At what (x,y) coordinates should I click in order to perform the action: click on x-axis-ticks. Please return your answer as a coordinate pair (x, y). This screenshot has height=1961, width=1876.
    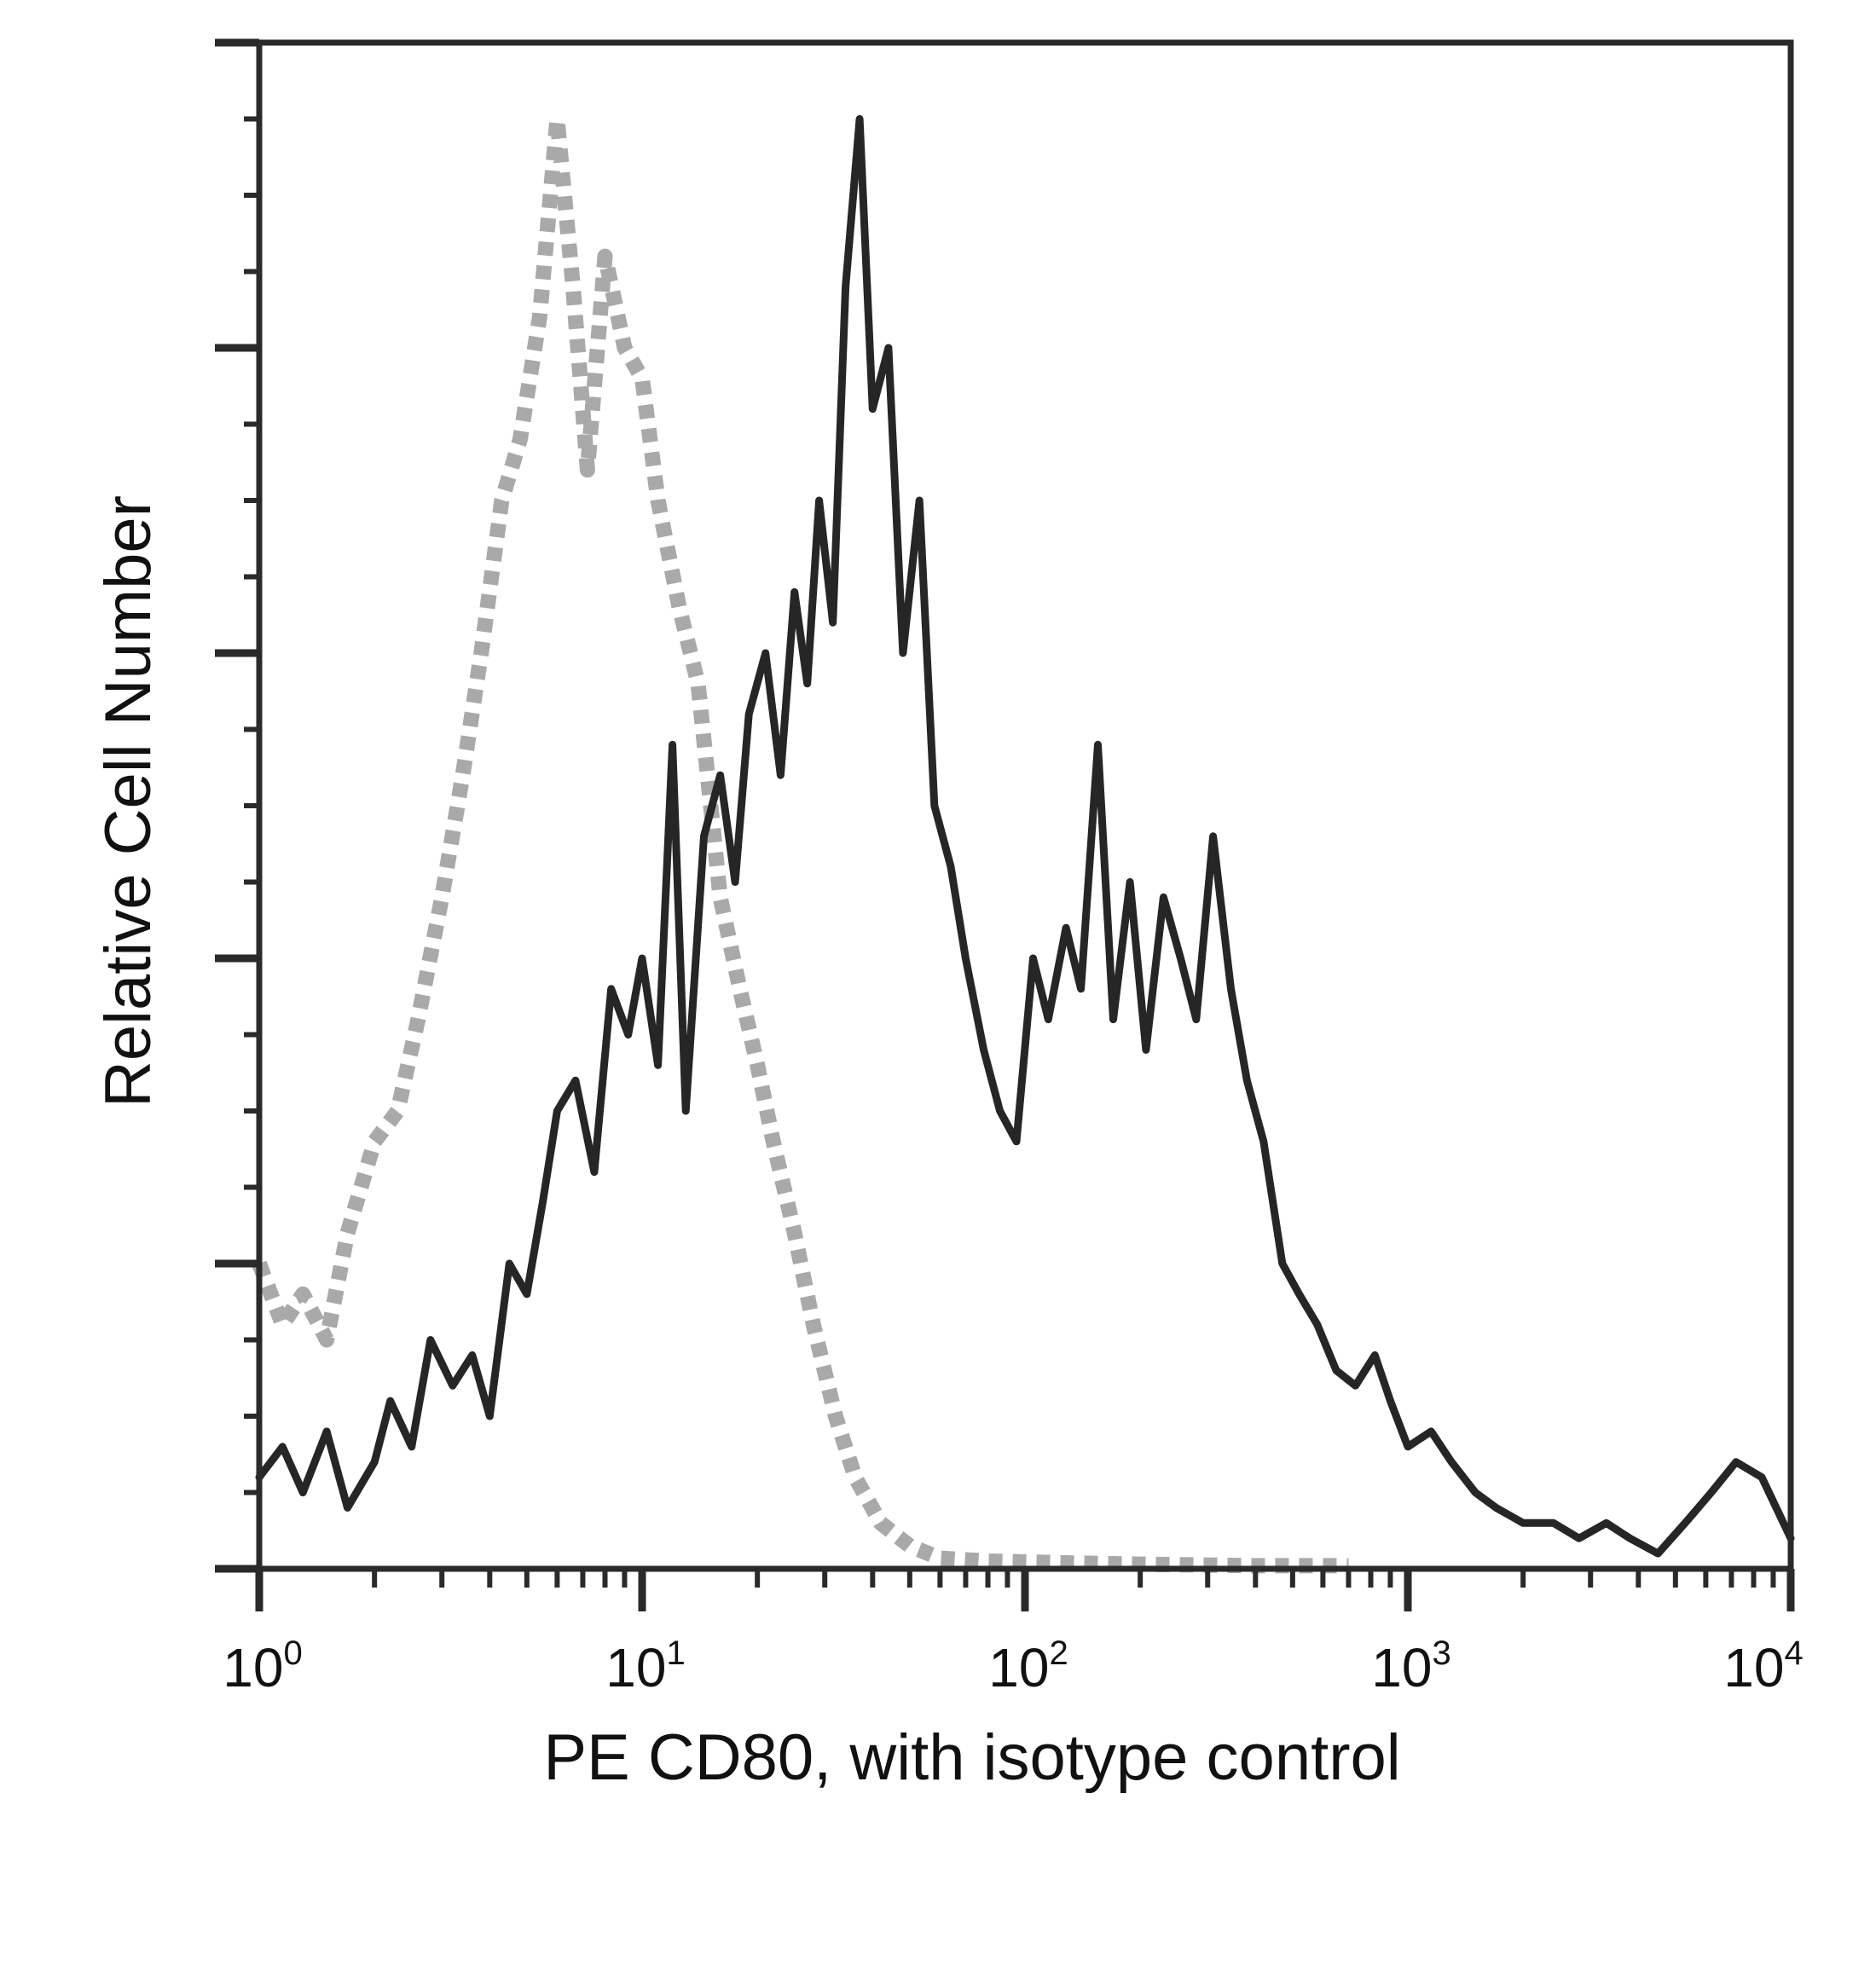
    Looking at the image, I should click on (1025, 1590).